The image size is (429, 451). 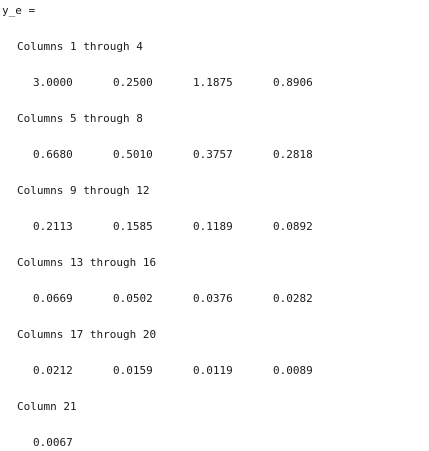 I want to click on value-cell: 3.0000, so click(x=53, y=82).